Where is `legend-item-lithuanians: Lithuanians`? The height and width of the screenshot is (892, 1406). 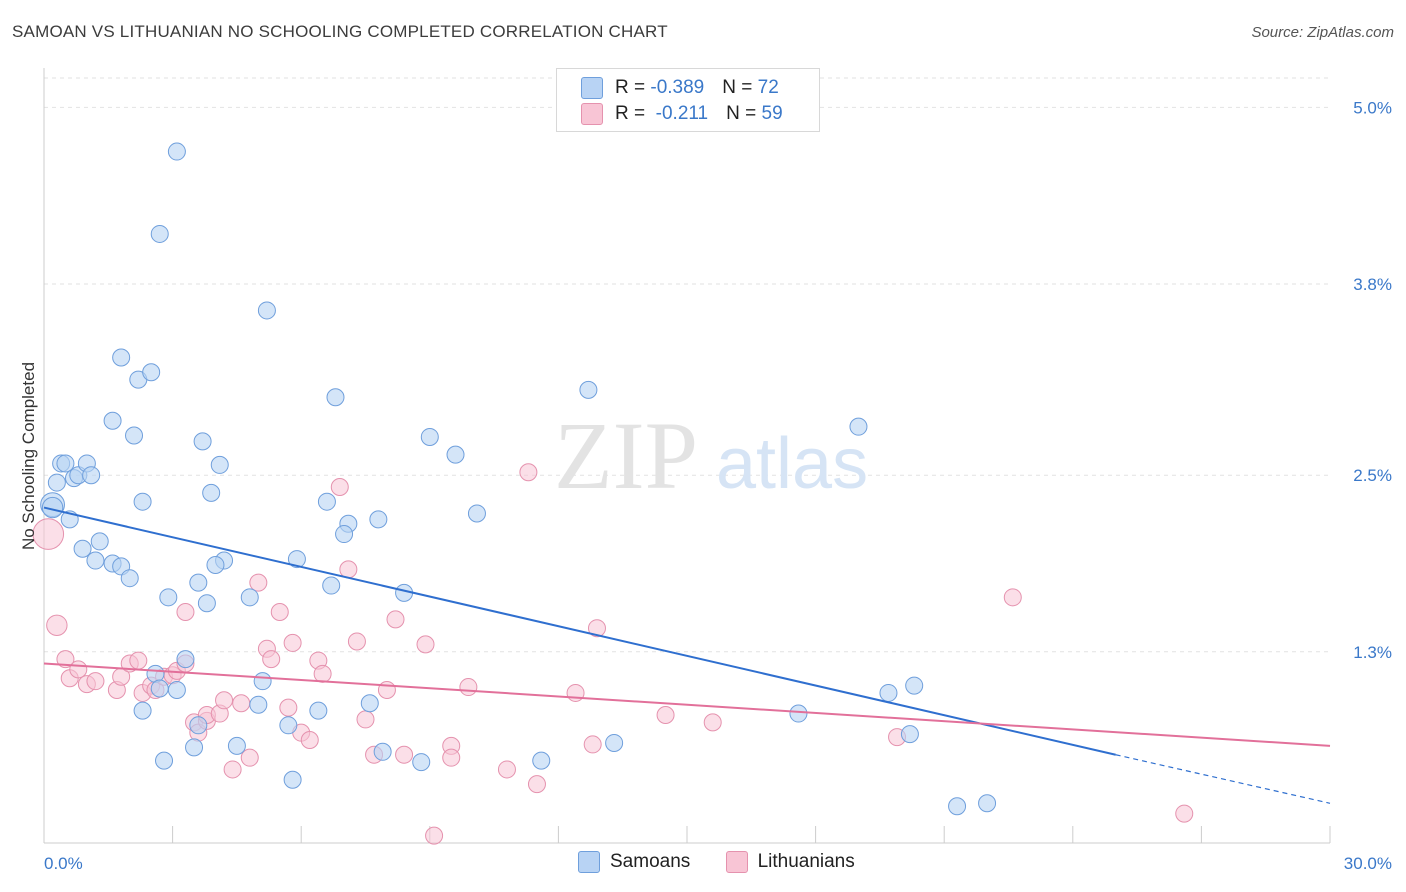 legend-item-lithuanians: Lithuanians is located at coordinates (790, 862).